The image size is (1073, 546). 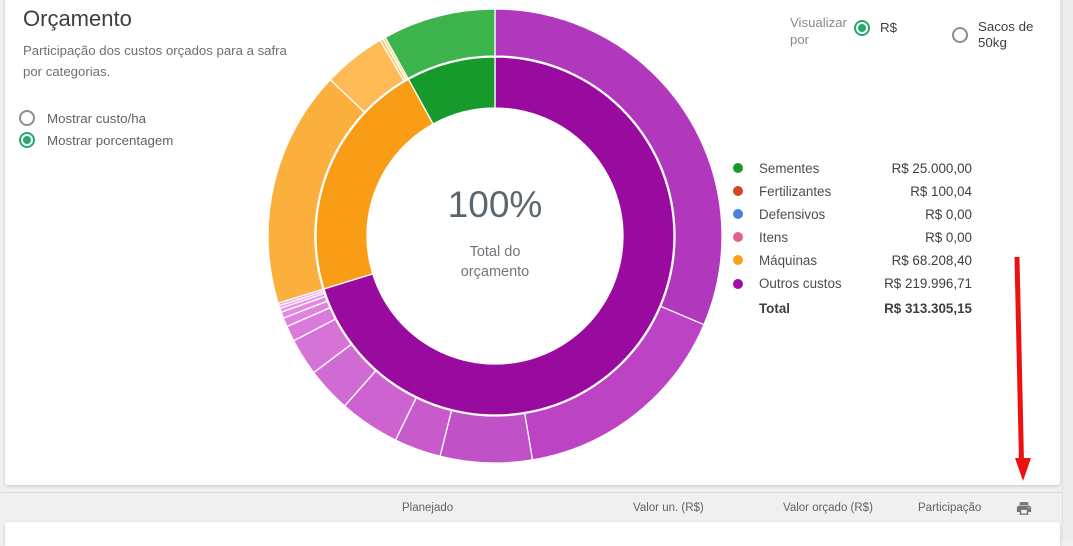 What do you see at coordinates (928, 283) in the screenshot?
I see `legend-item-value: R$ 219.996,71` at bounding box center [928, 283].